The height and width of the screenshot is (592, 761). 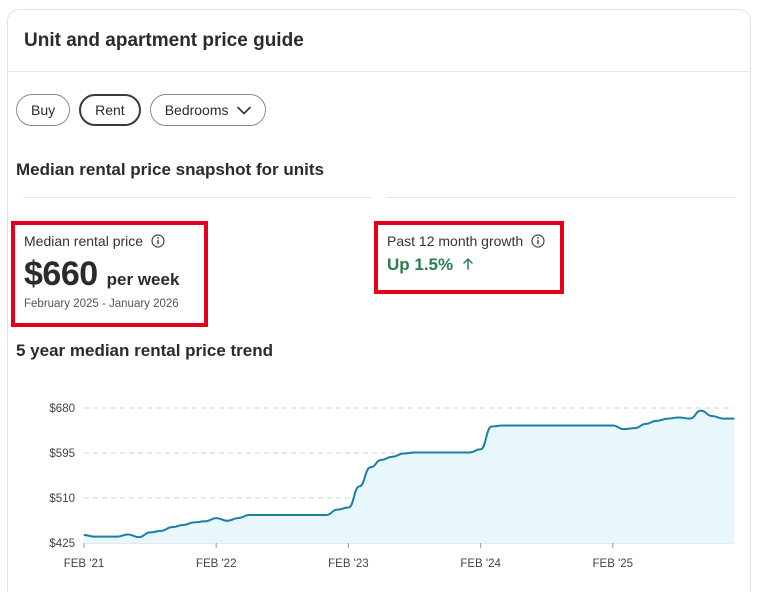 What do you see at coordinates (348, 564) in the screenshot?
I see `x-tick-label: FEB '23` at bounding box center [348, 564].